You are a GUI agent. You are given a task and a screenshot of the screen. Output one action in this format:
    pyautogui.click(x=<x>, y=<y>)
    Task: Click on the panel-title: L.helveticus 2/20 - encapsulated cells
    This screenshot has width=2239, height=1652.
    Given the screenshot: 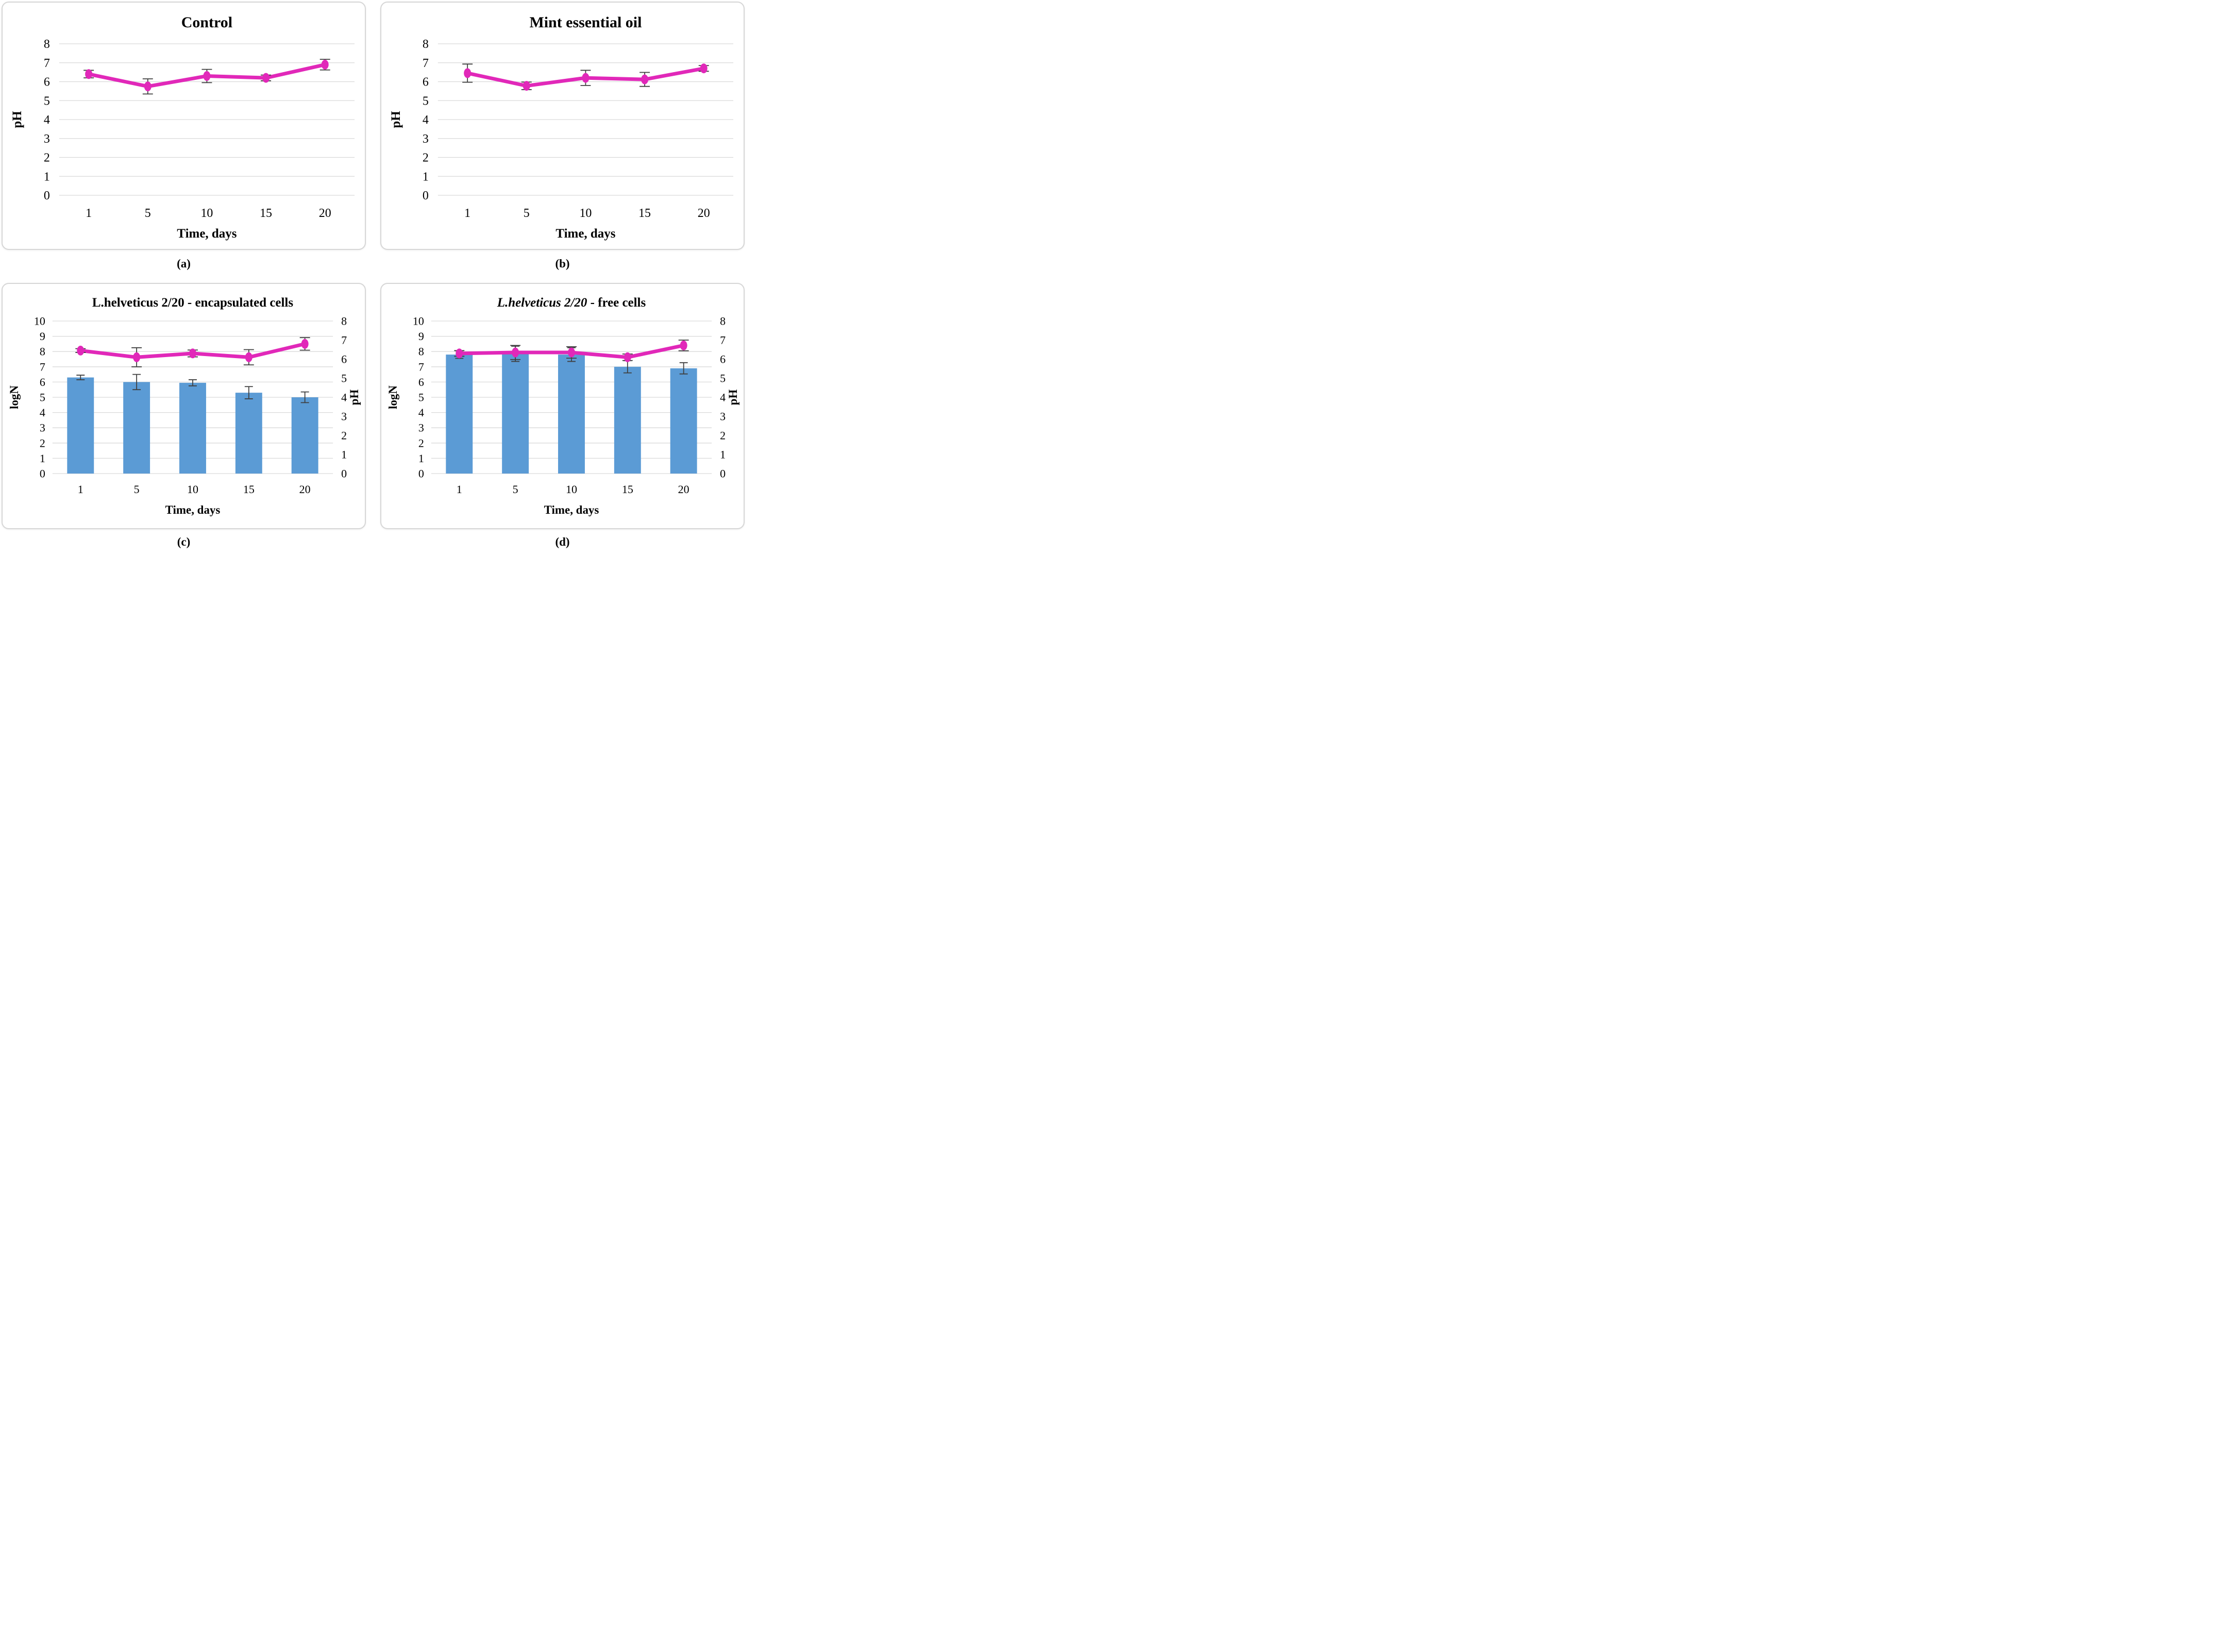 What is the action you would take?
    pyautogui.click(x=193, y=303)
    